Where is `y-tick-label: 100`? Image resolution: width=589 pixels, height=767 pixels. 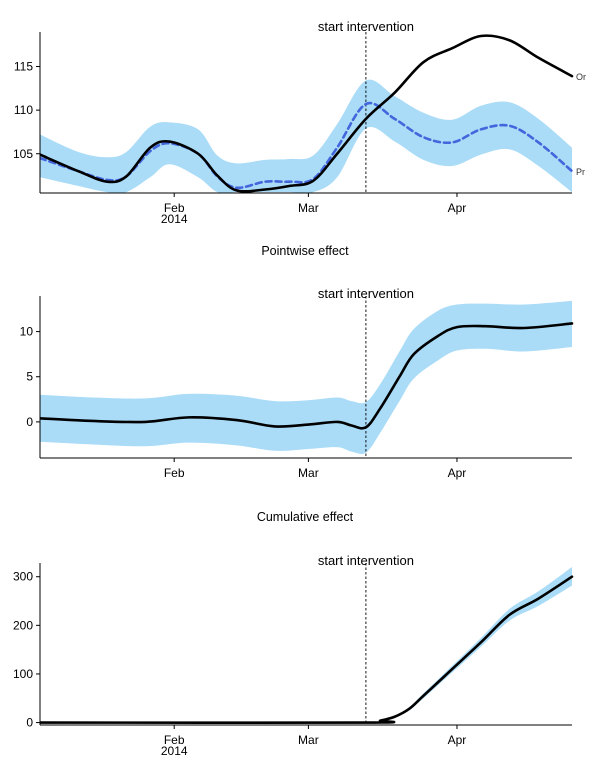 y-tick-label: 100 is located at coordinates (23, 674).